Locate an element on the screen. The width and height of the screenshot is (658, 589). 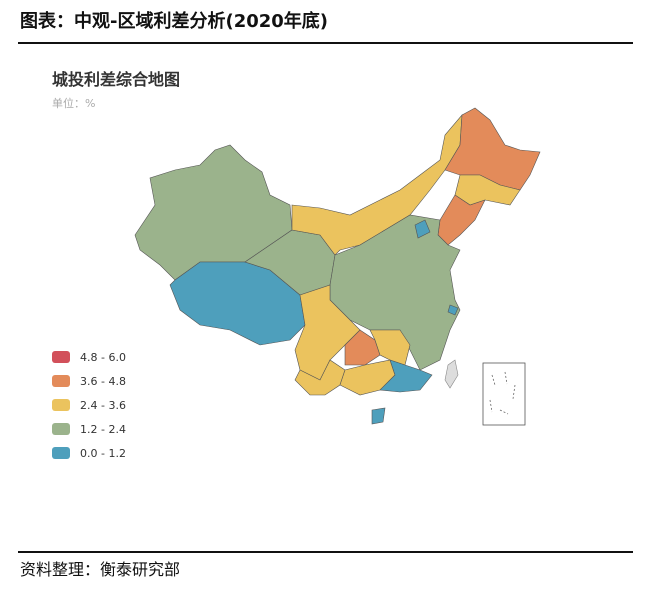
legend-label: 1.2 - 2.4 is located at coordinates (103, 429).